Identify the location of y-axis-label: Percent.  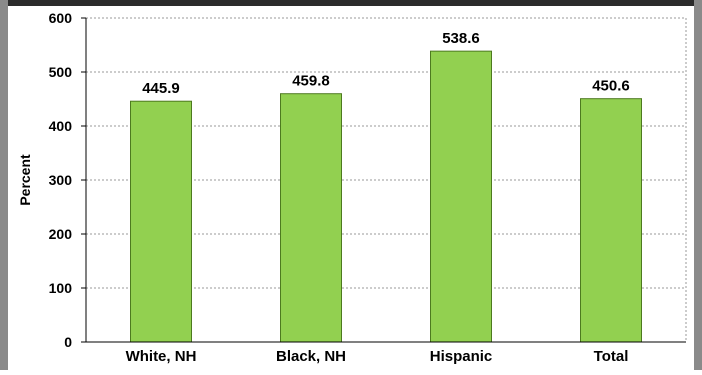
(25, 180).